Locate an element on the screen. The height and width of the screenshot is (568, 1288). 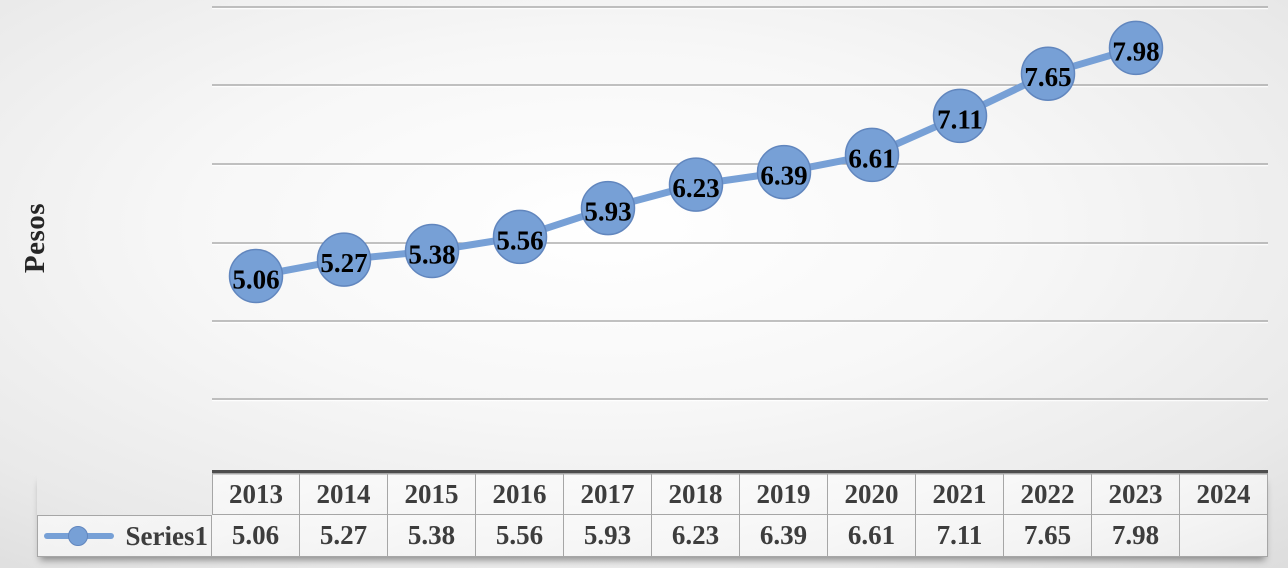
value-cell-2014: 5.27 is located at coordinates (344, 536).